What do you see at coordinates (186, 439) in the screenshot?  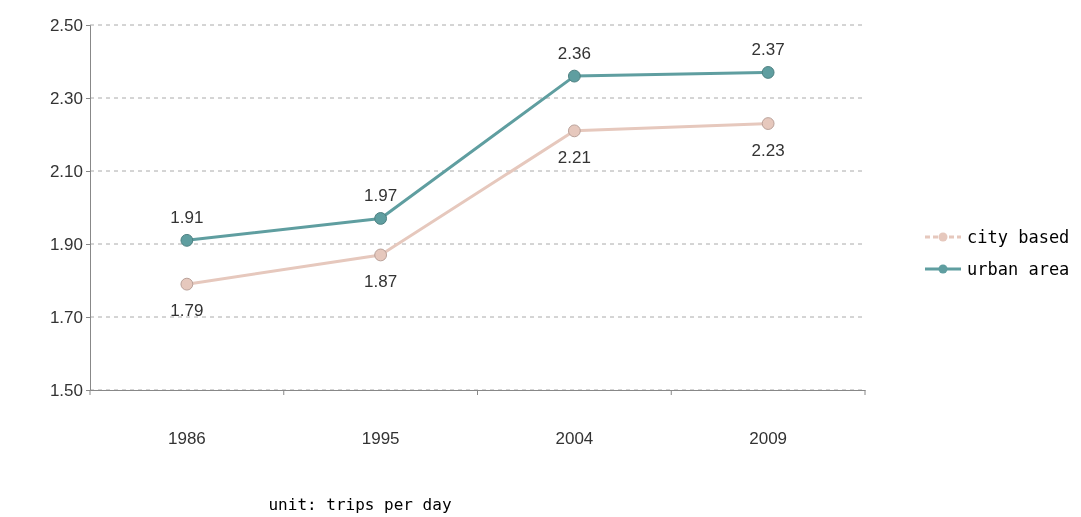 I see `x-tick-label: 1986` at bounding box center [186, 439].